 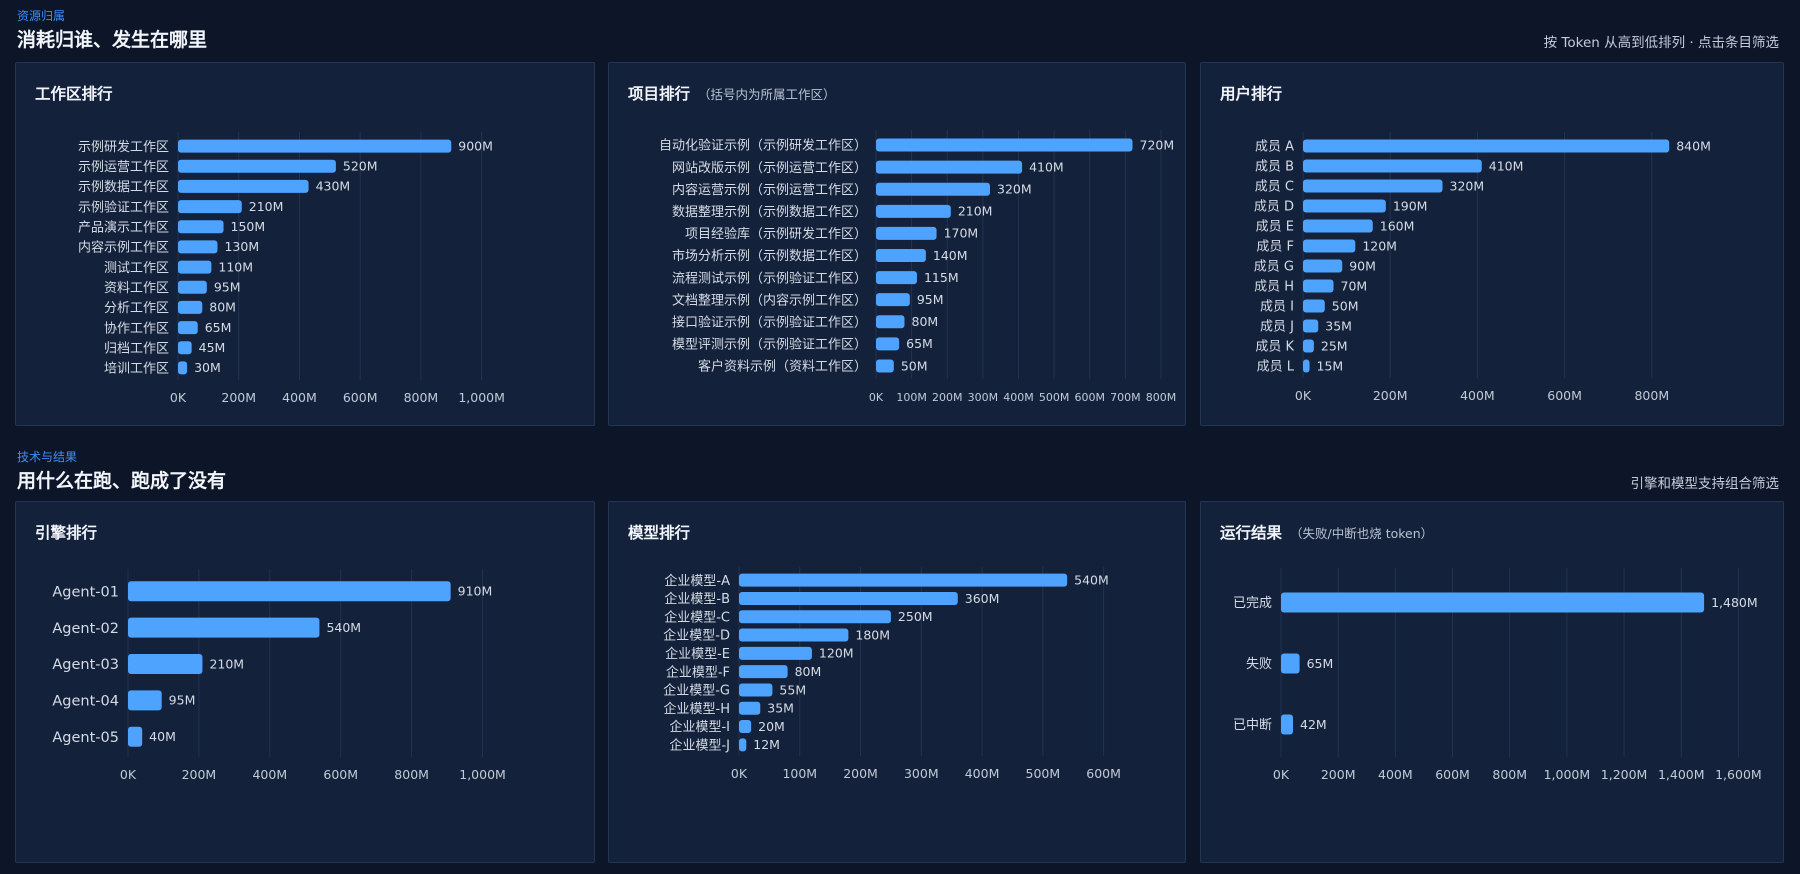 I want to click on value-label: 120M, so click(x=1379, y=245).